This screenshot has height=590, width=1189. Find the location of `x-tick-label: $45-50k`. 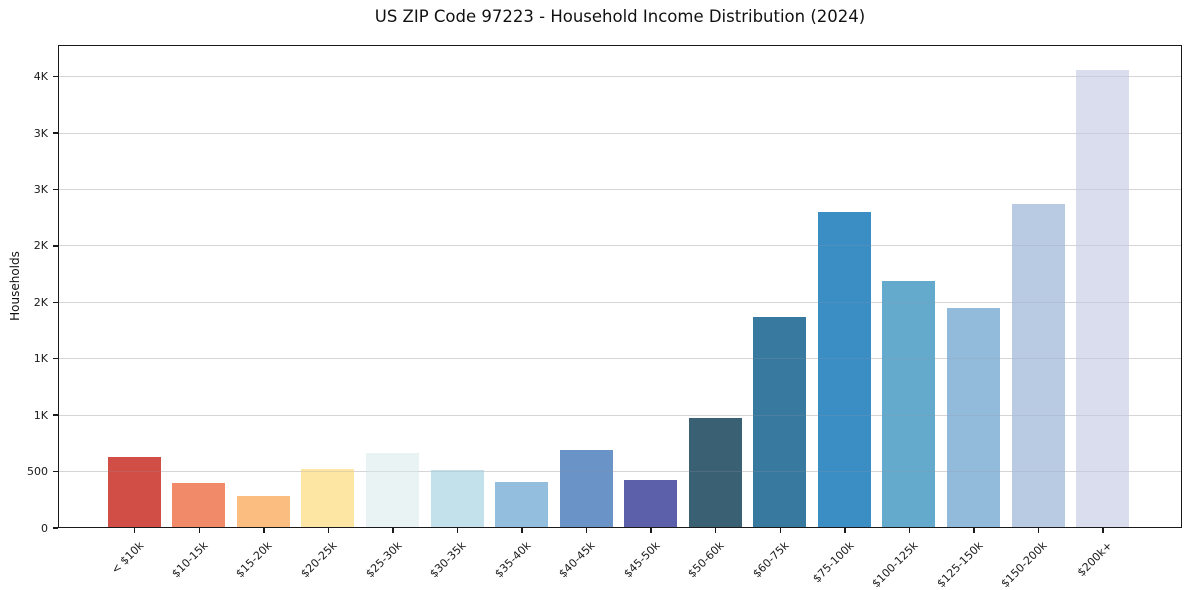

x-tick-label: $45-50k is located at coordinates (642, 560).